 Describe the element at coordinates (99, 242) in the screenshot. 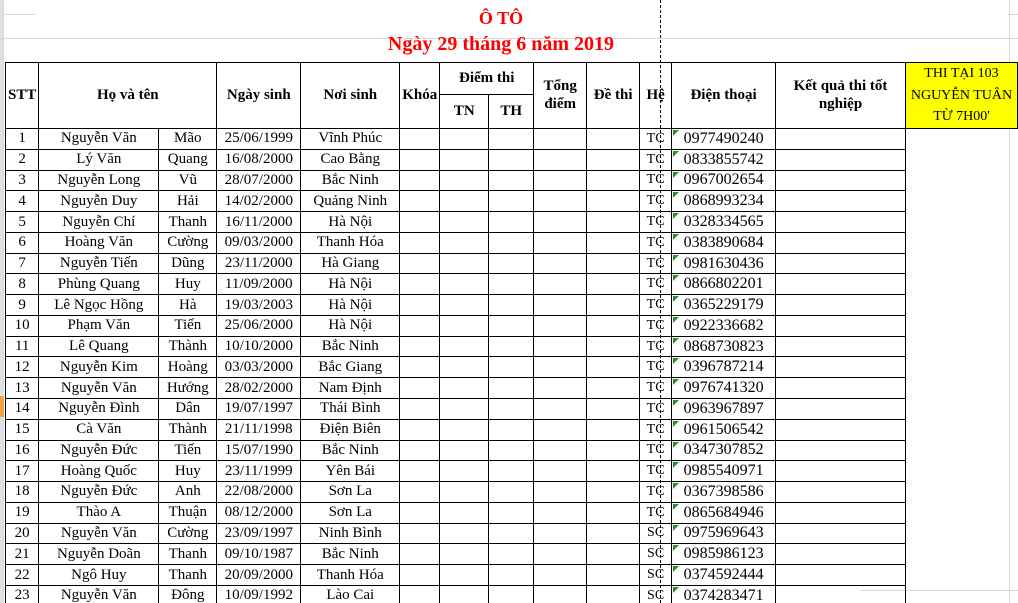

I see `cell-ho: Hoàng Văn` at that location.